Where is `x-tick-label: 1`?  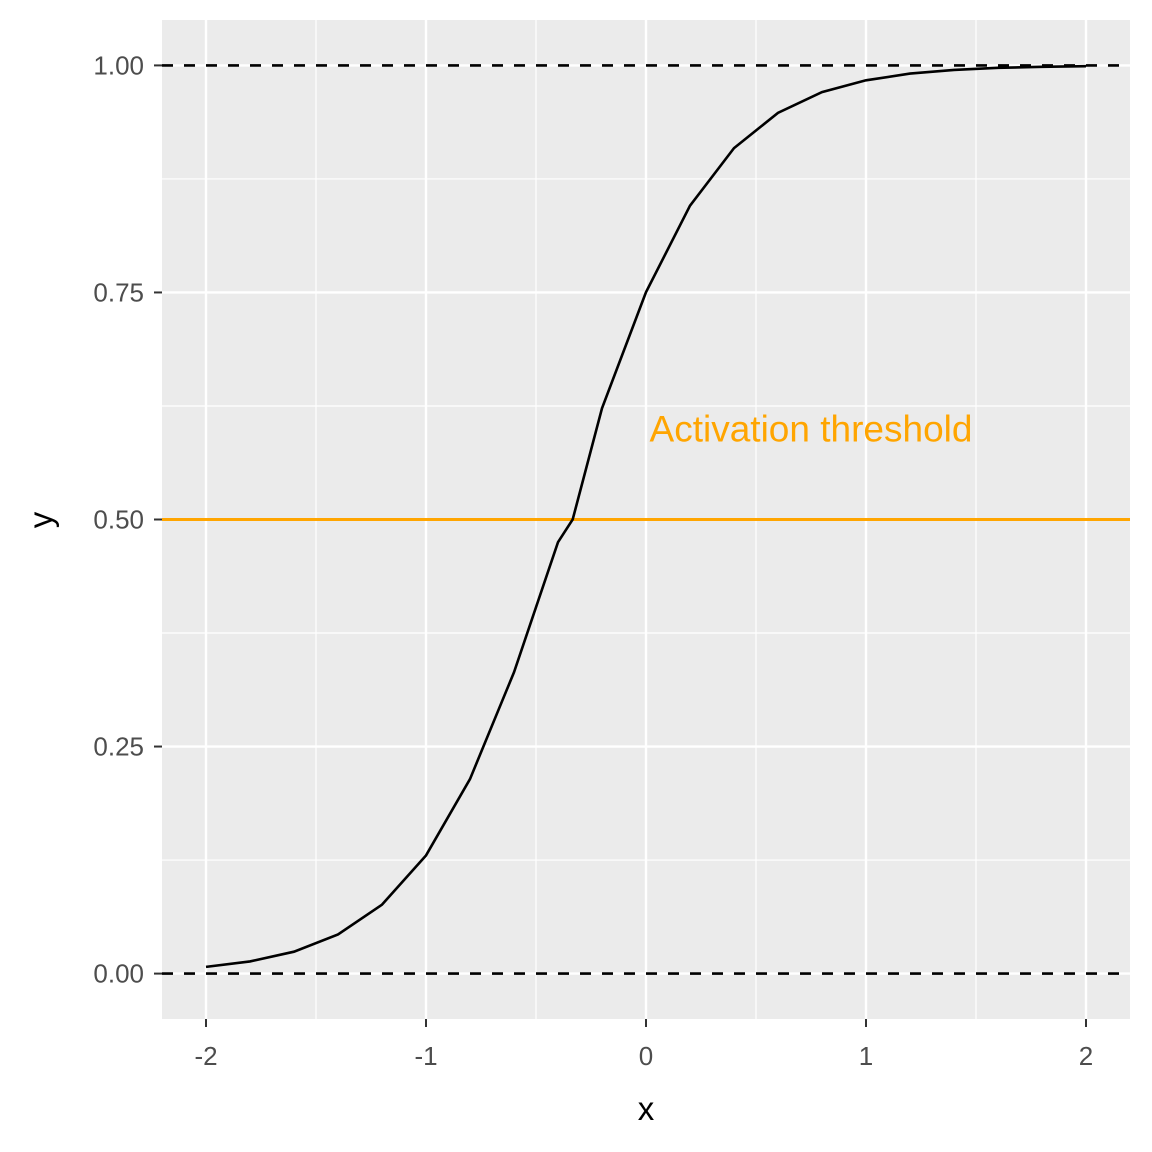
x-tick-label: 1 is located at coordinates (866, 1056).